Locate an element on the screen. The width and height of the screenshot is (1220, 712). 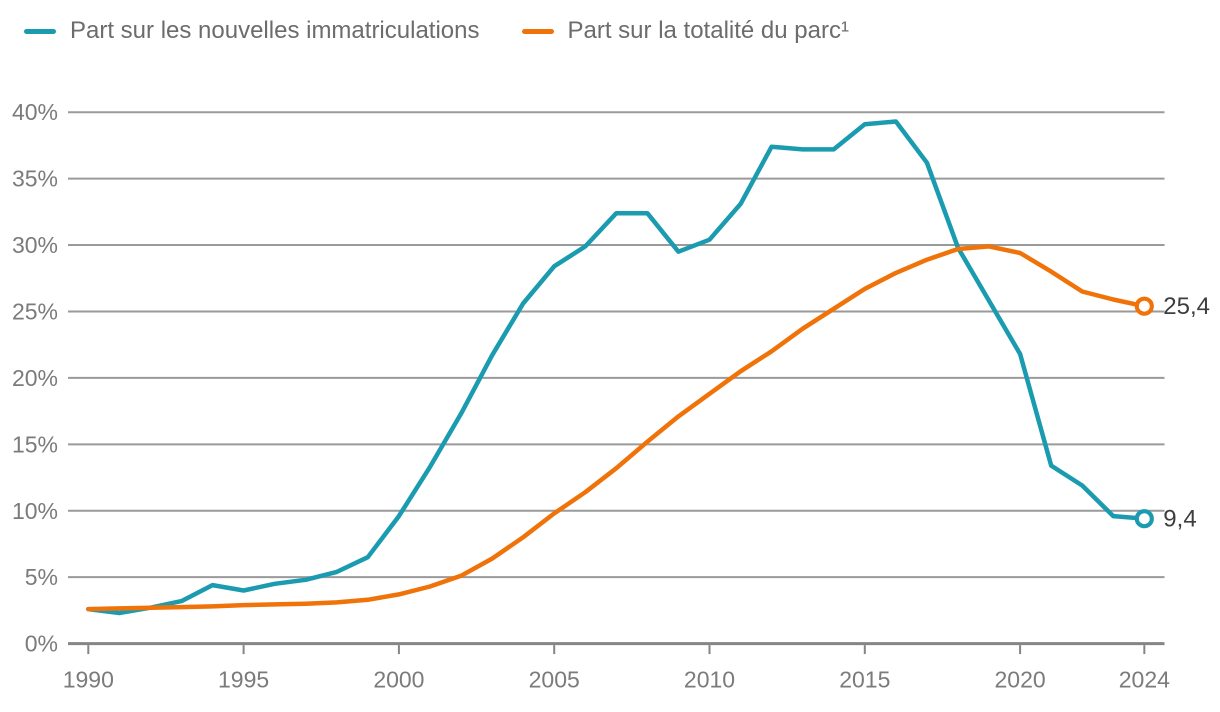
y-tick-label-40pct: 40% is located at coordinates (35, 112).